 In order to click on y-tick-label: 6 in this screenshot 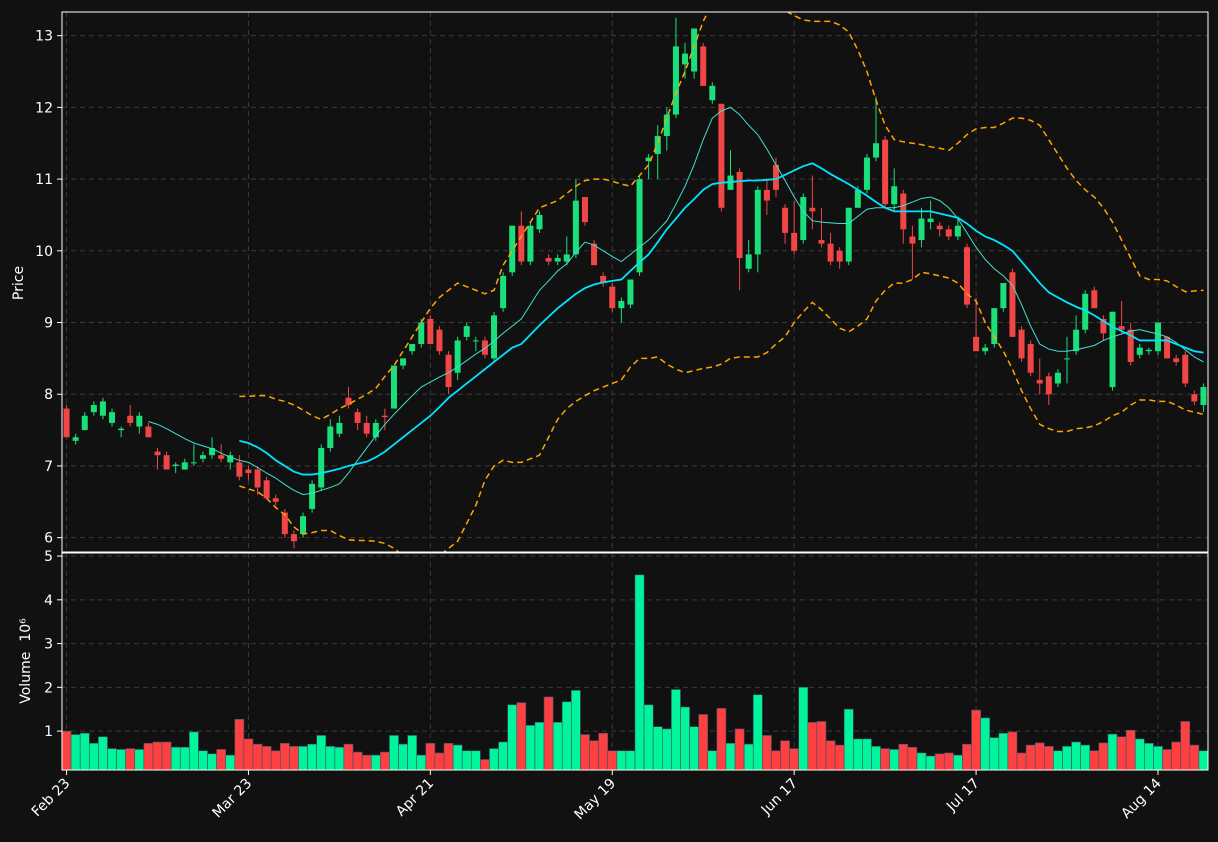, I will do `click(48, 539)`.